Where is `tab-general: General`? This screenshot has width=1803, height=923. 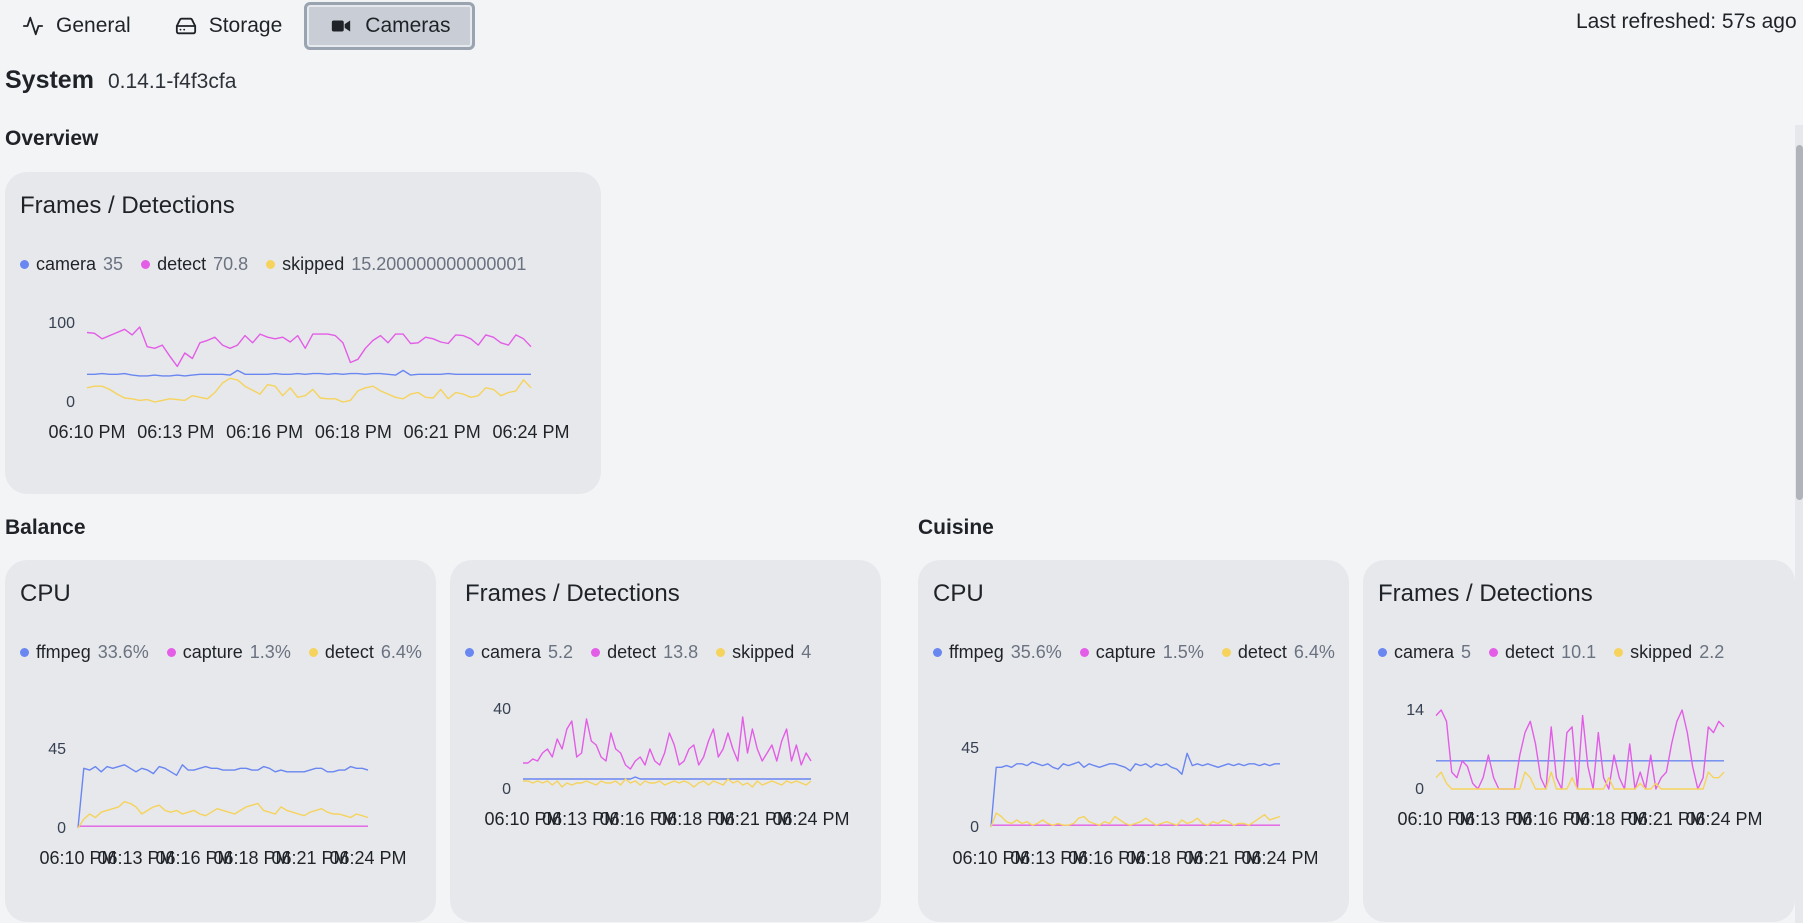
tab-general: General is located at coordinates (76, 26).